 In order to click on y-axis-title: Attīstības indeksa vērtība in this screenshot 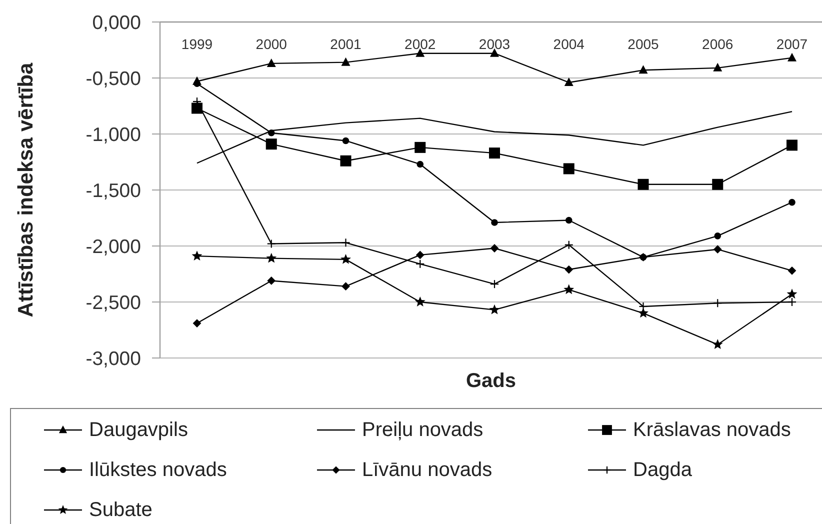, I will do `click(26, 190)`.